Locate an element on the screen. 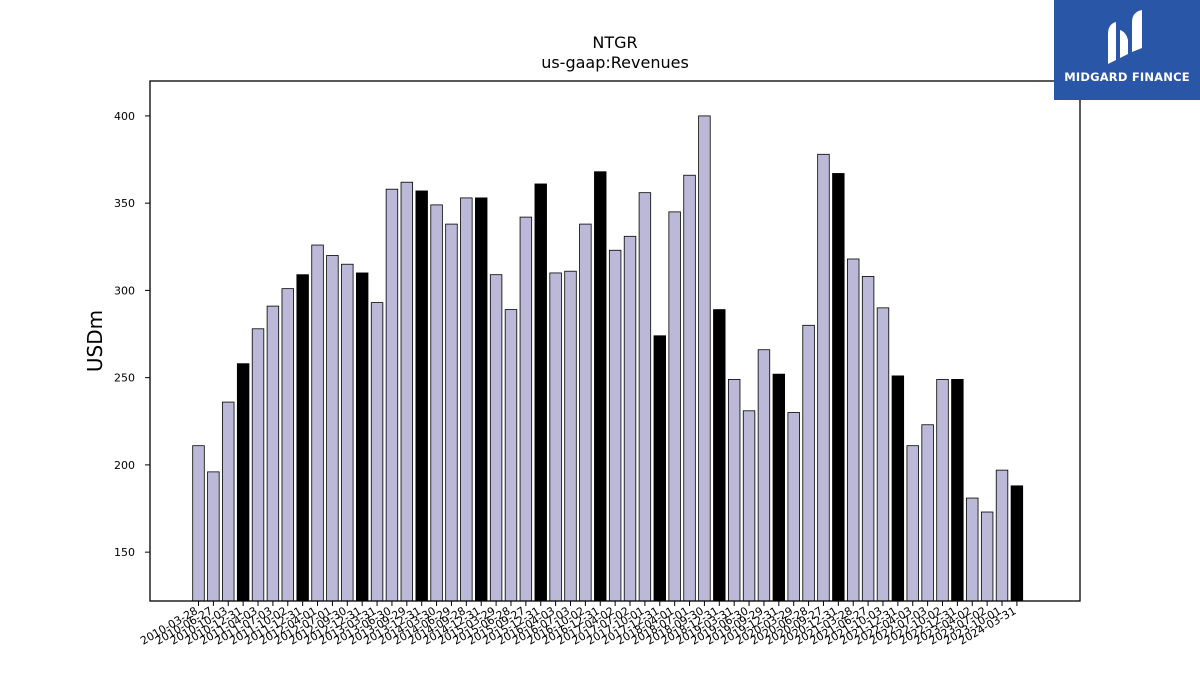 Image resolution: width=1200 pixels, height=675 pixels. chart-title: NTGR is located at coordinates (614, 42).